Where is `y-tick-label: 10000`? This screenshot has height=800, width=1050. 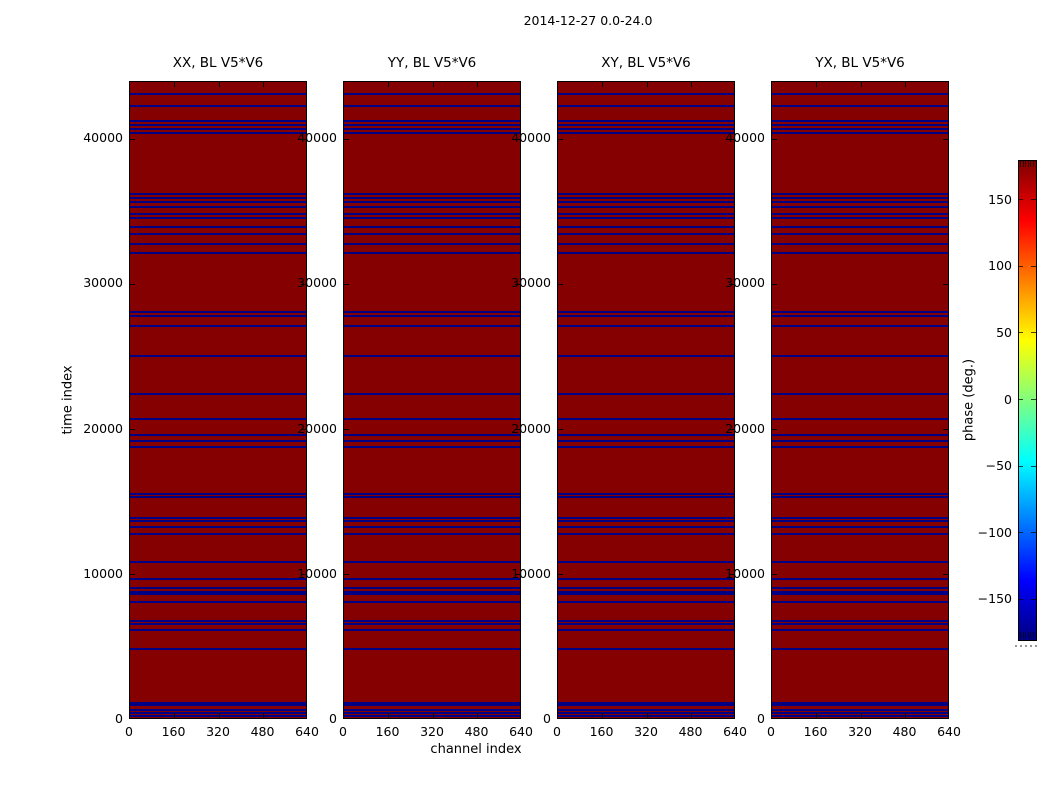 y-tick-label: 10000 is located at coordinates (103, 573).